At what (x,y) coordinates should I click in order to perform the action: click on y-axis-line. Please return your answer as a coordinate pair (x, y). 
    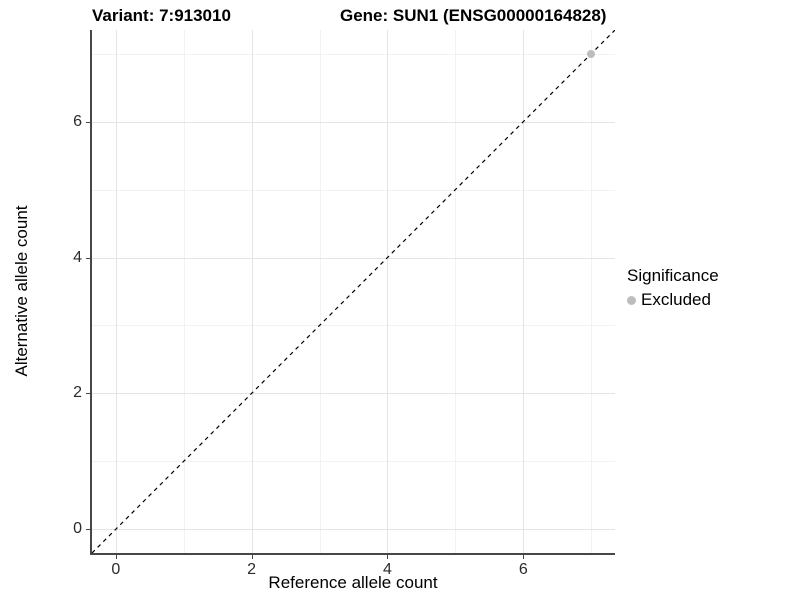
    Looking at the image, I should click on (91, 292).